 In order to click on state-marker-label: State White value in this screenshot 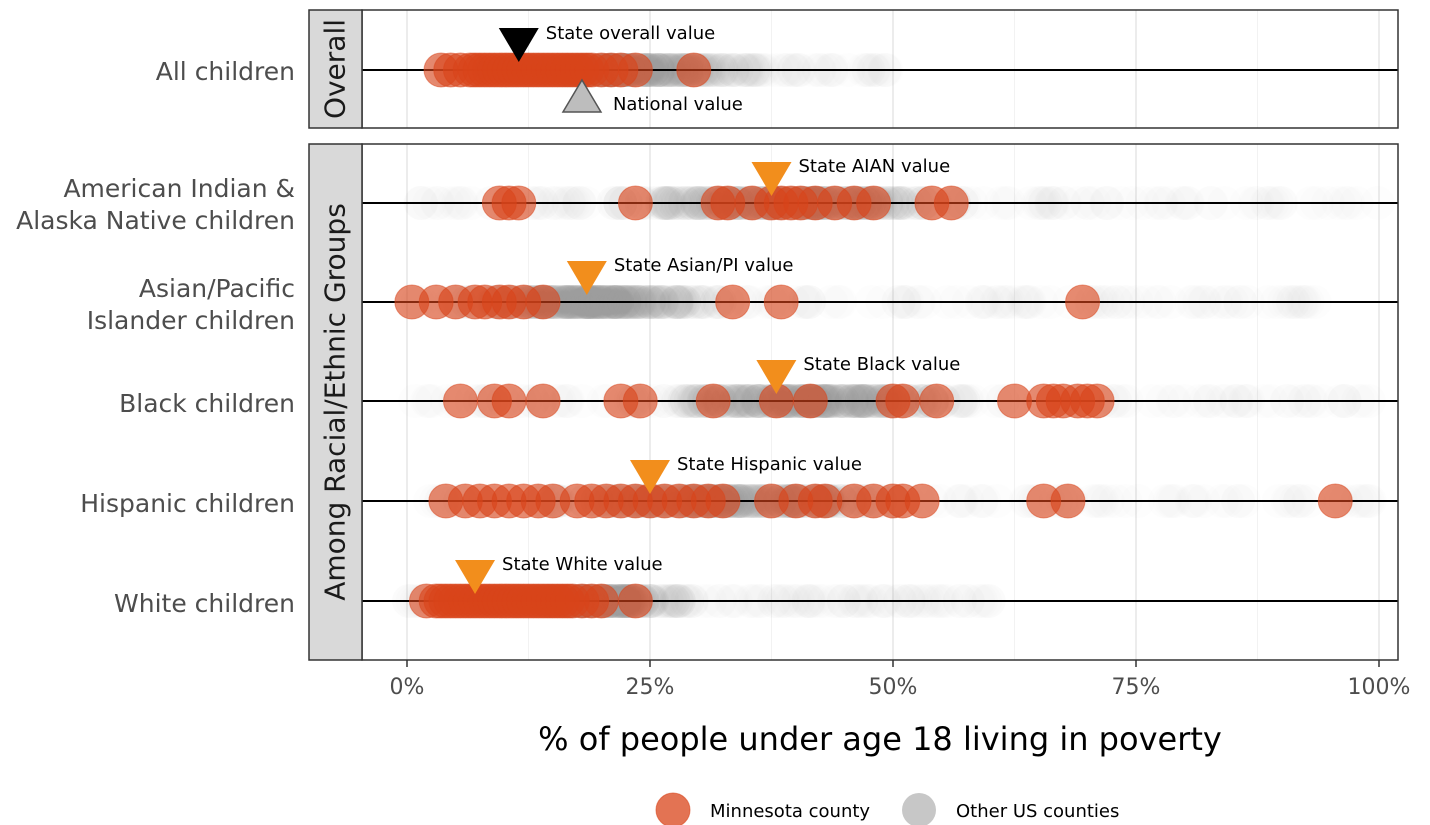, I will do `click(582, 564)`.